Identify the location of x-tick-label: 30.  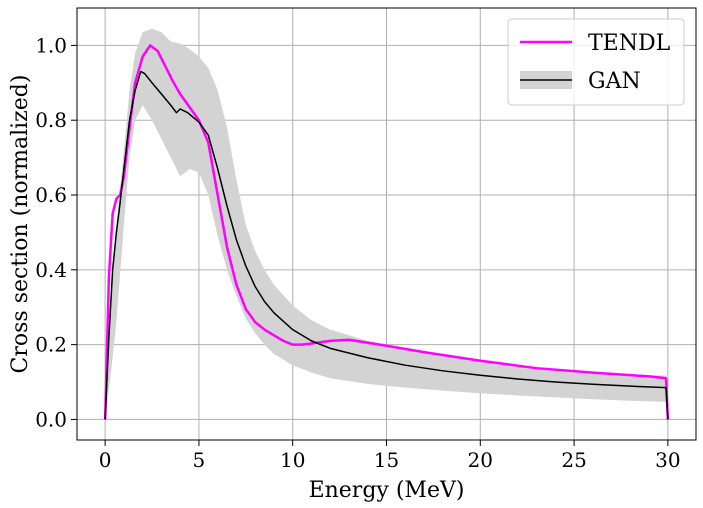
(667, 460).